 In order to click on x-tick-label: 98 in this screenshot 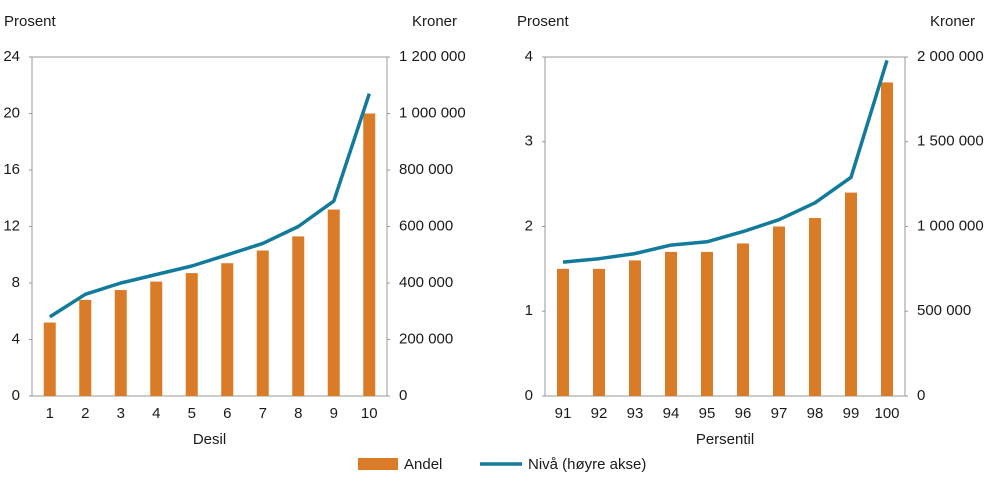, I will do `click(815, 413)`.